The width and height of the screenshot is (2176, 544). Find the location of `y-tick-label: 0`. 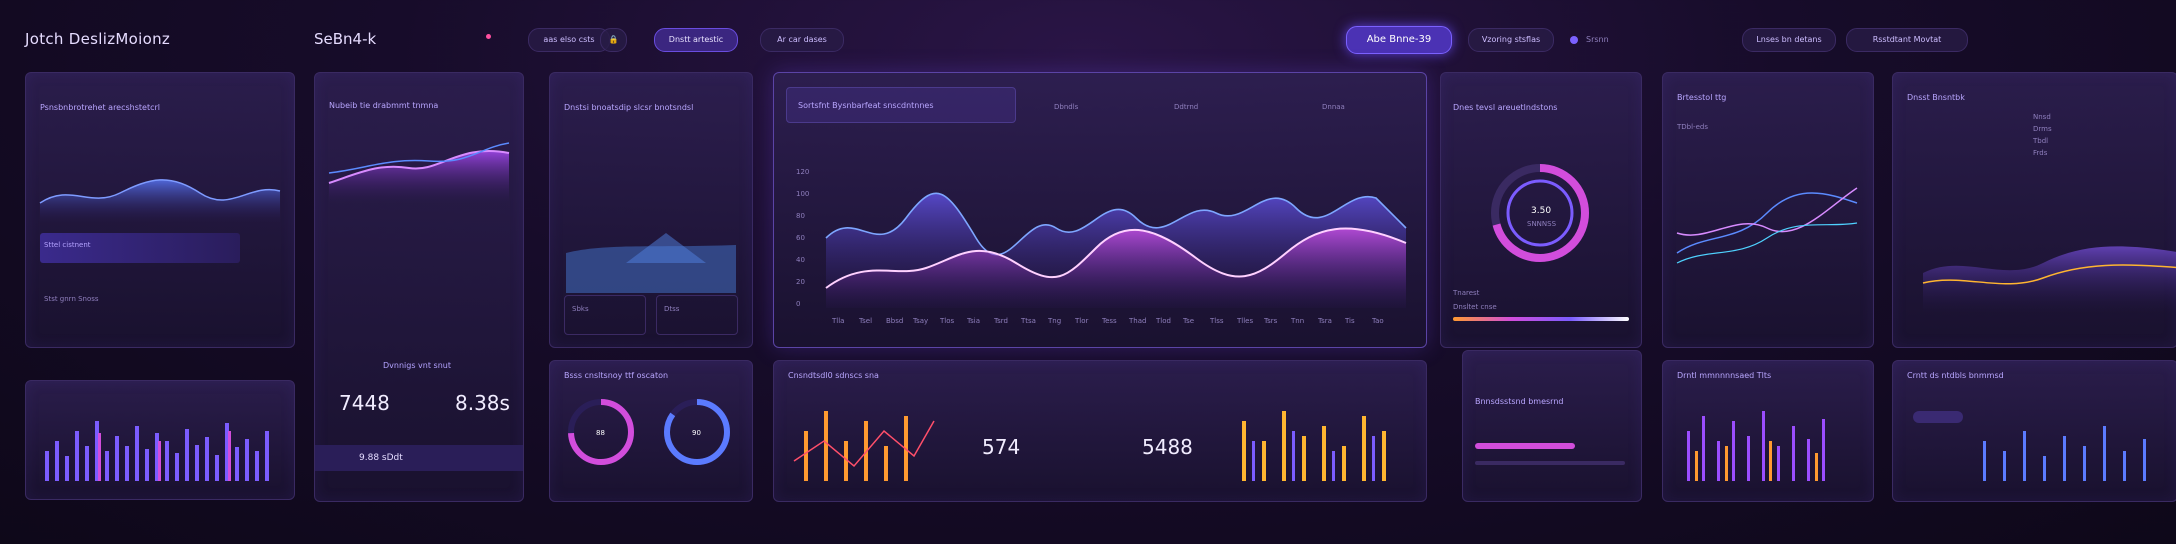

y-tick-label: 0 is located at coordinates (798, 304).